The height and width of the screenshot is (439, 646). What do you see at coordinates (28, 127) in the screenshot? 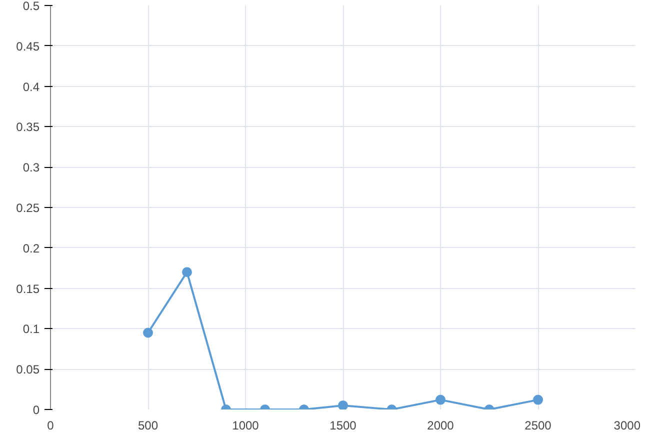
I see `y-tick-label: 0.35` at bounding box center [28, 127].